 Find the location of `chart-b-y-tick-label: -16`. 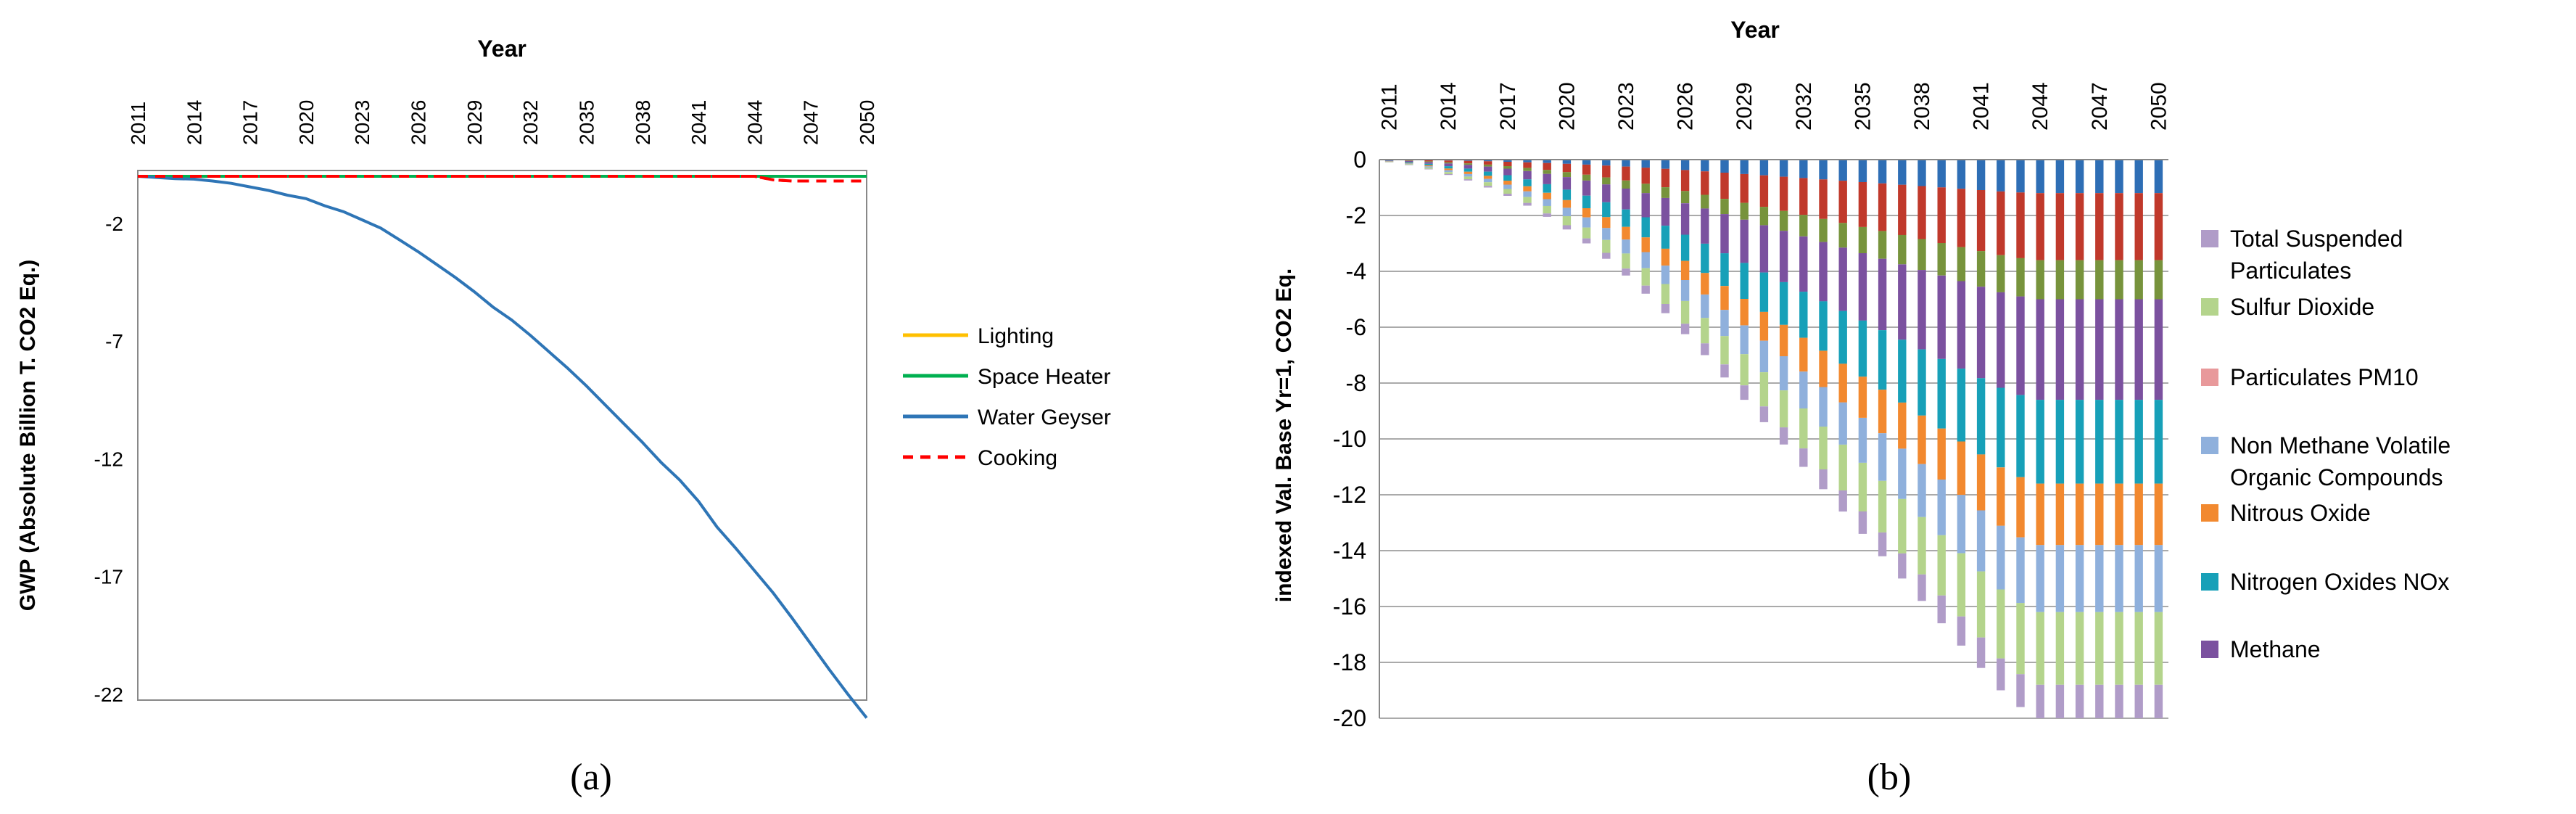

chart-b-y-tick-label: -16 is located at coordinates (1349, 606).